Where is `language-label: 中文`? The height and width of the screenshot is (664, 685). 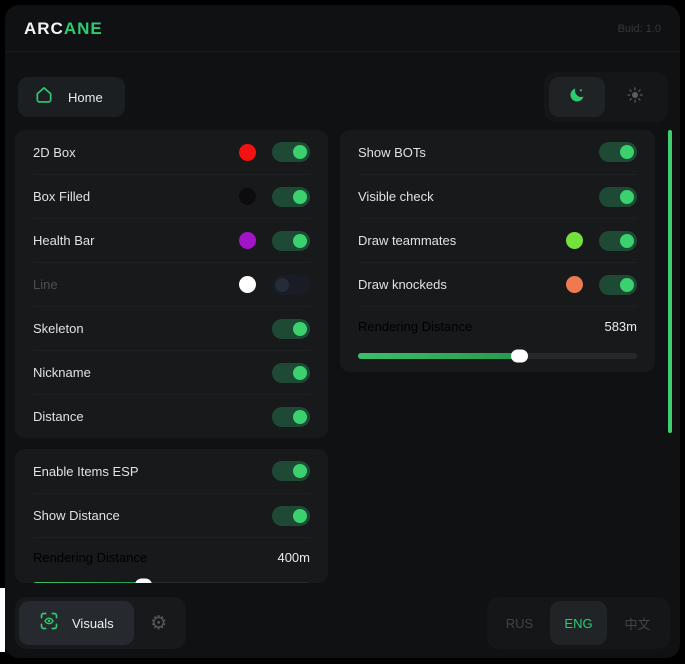
language-label: 中文 is located at coordinates (637, 624).